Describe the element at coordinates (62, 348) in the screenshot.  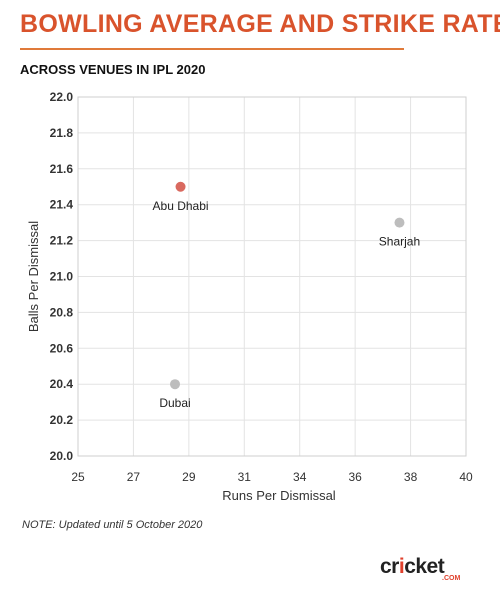
I see `y-tick-label: 20.6` at that location.